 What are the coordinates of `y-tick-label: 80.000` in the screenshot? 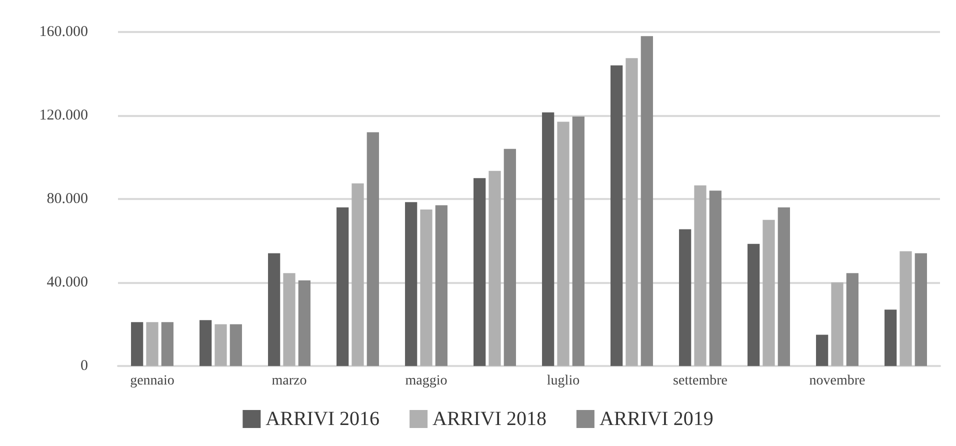 It's located at (67, 199).